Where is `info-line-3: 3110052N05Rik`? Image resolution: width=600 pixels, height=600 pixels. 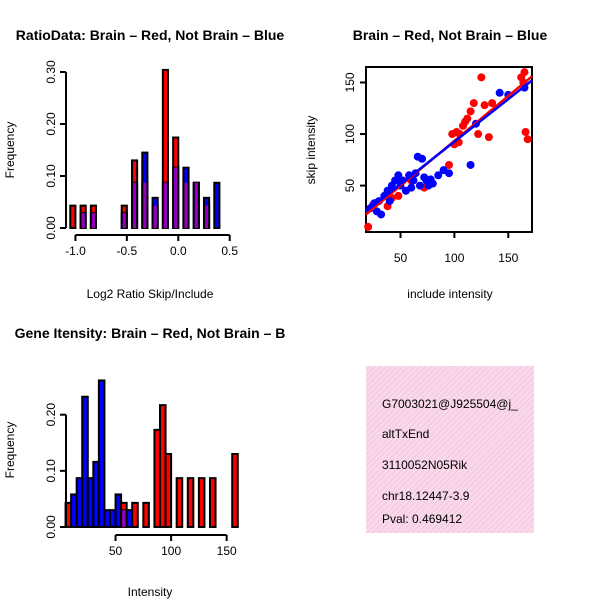
info-line-3: 3110052N05Rik is located at coordinates (425, 465).